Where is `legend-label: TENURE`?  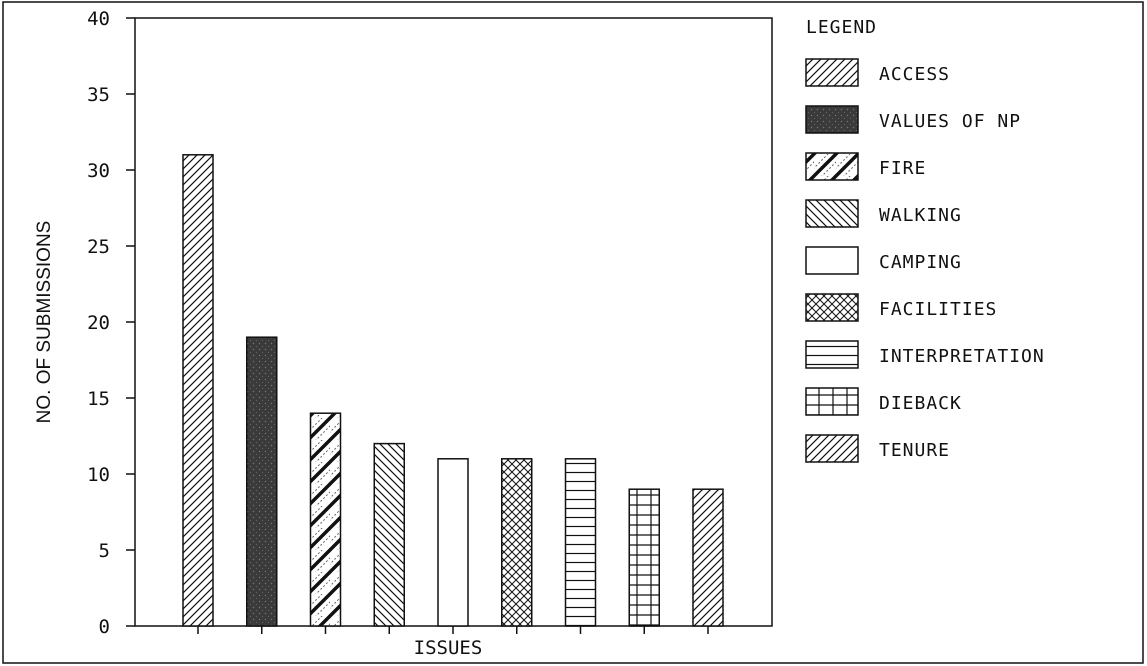
legend-label: TENURE is located at coordinates (914, 450).